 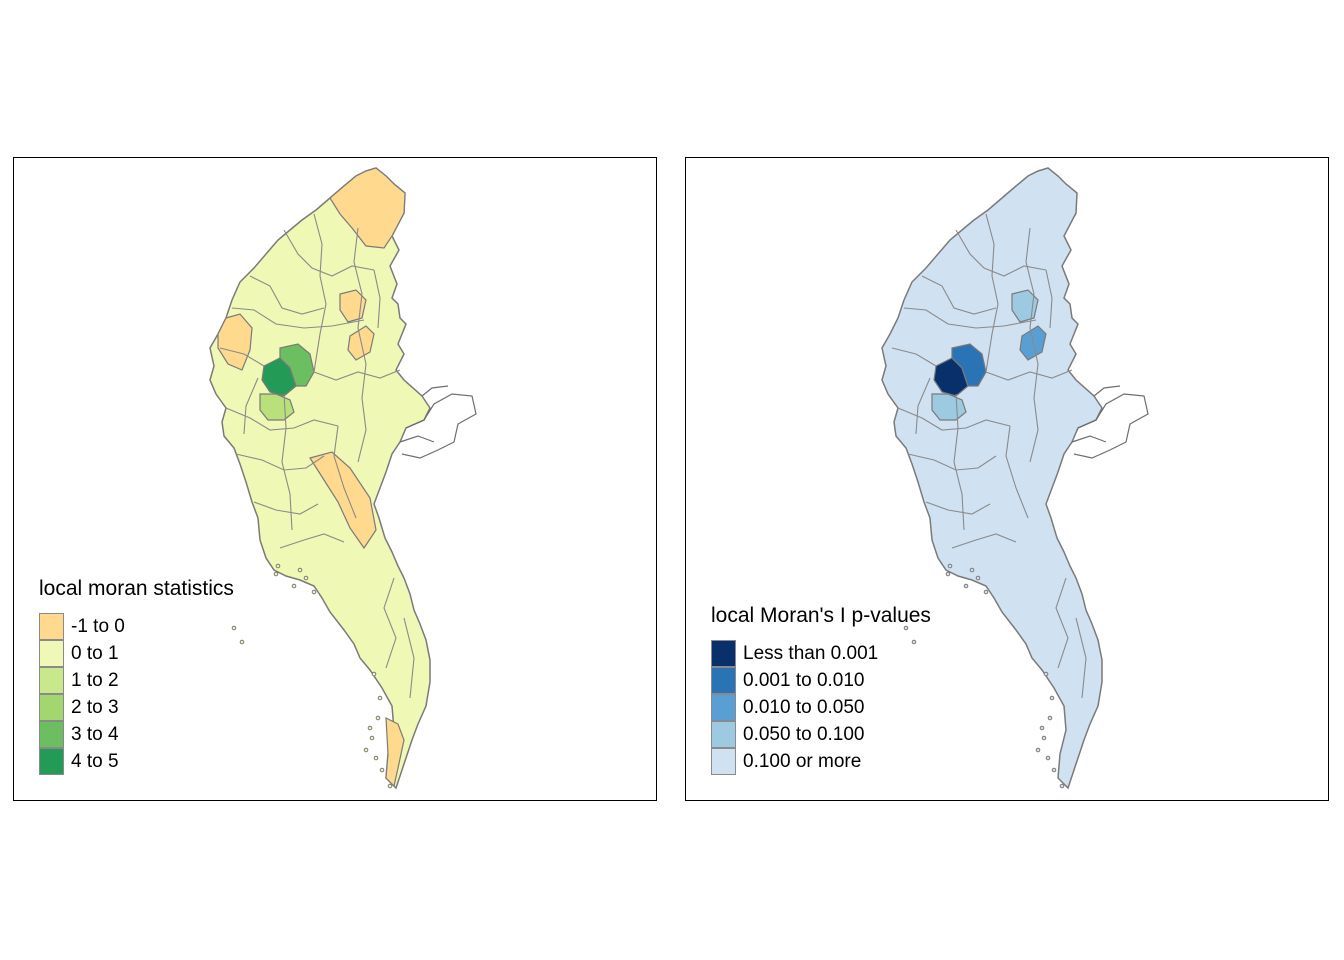 What do you see at coordinates (811, 653) in the screenshot?
I see `legend-label: Less than 0.001` at bounding box center [811, 653].